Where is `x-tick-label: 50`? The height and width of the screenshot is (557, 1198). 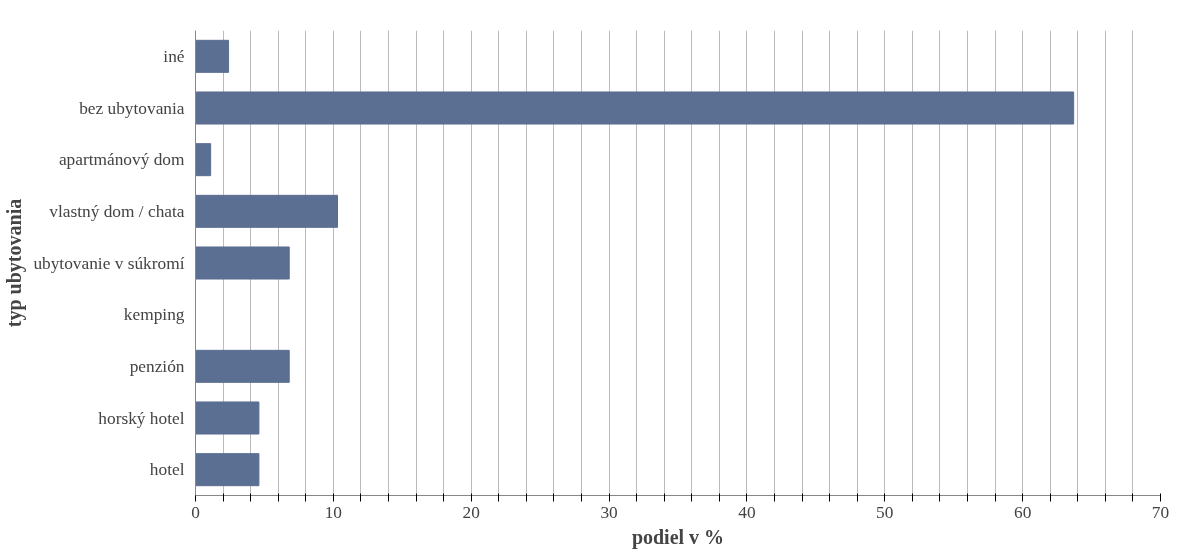
x-tick-label: 50 is located at coordinates (885, 512).